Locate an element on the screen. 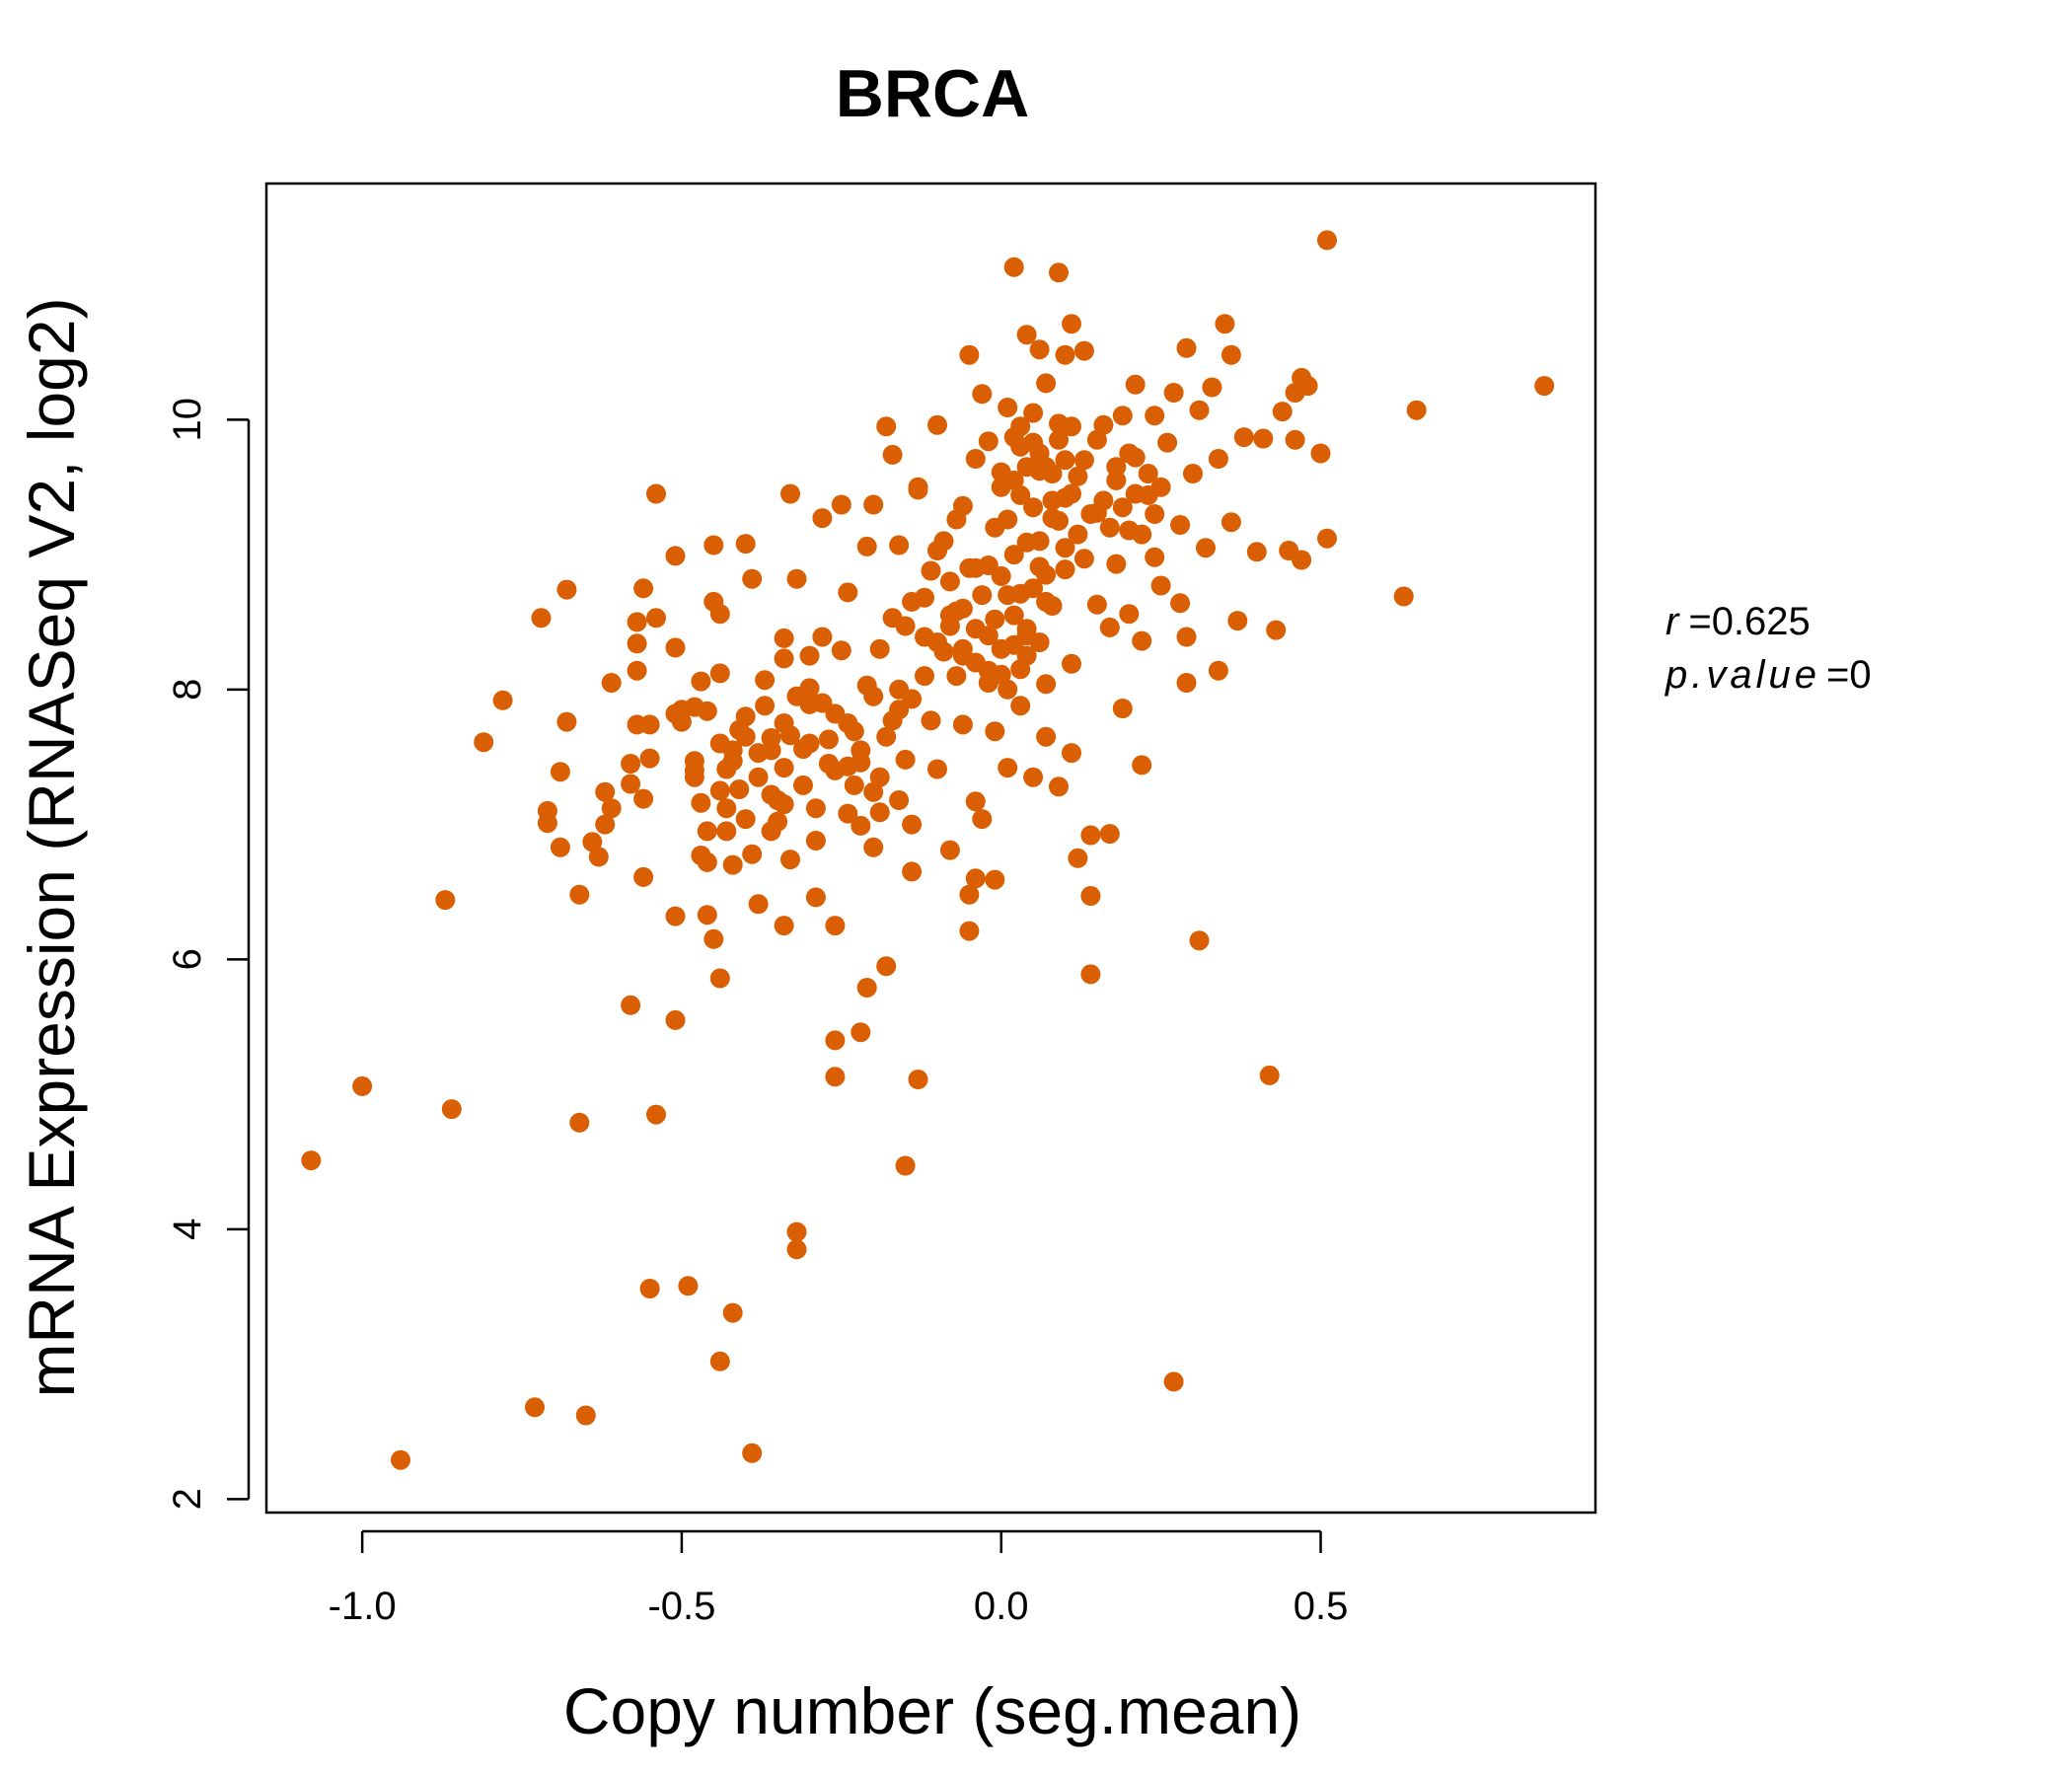 This screenshot has height=1776, width=2072. stat-r: r =0.625 is located at coordinates (1738, 621).